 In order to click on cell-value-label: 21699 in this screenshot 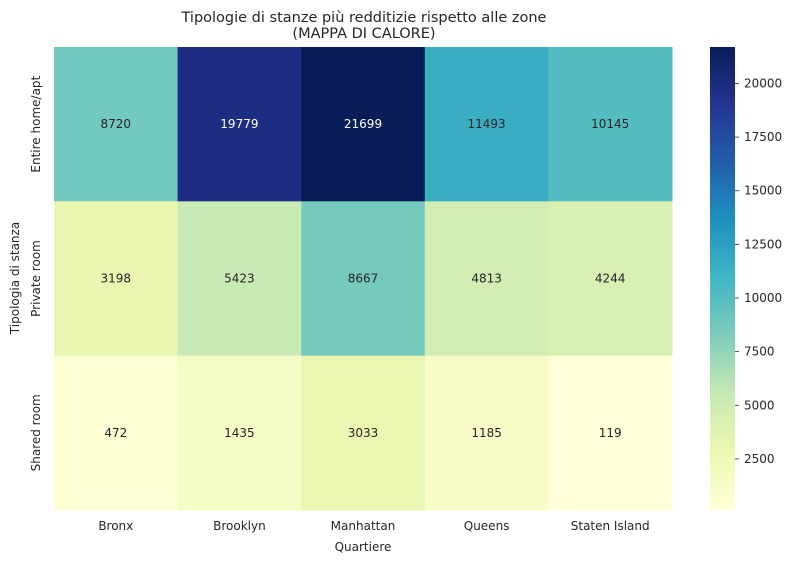, I will do `click(363, 124)`.